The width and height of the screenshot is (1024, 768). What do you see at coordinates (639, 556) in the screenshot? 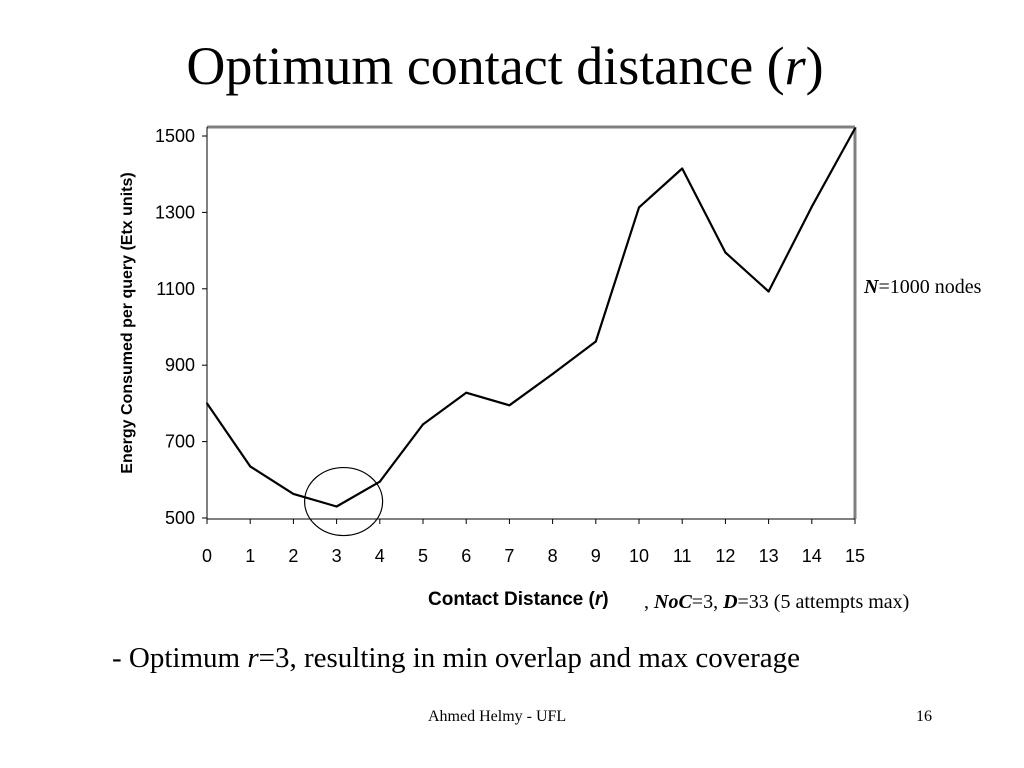
I see `x-tick-label: 10` at bounding box center [639, 556].